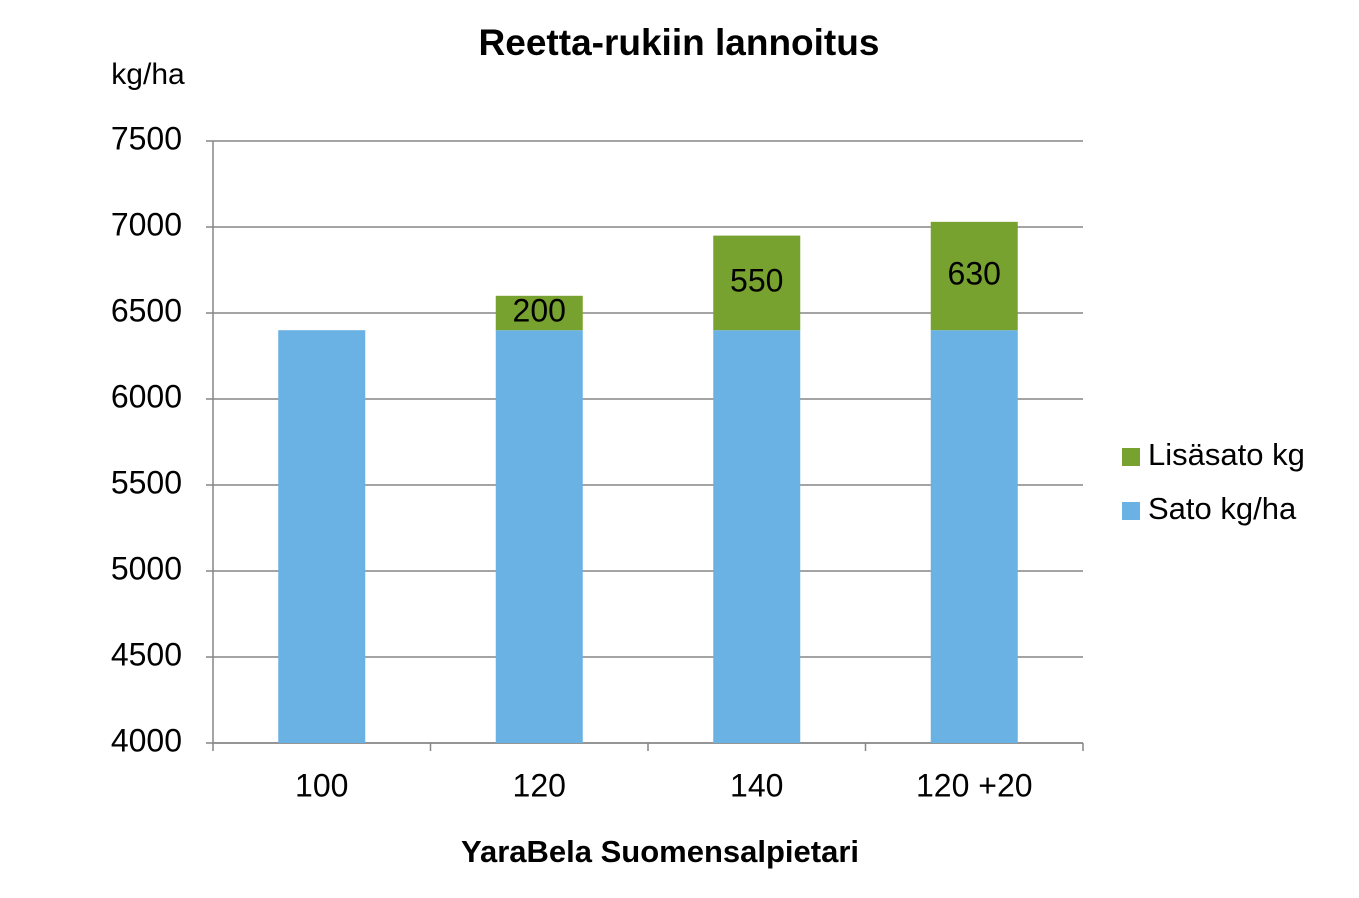 The width and height of the screenshot is (1359, 898). I want to click on y-tick-label: 7500, so click(146, 138).